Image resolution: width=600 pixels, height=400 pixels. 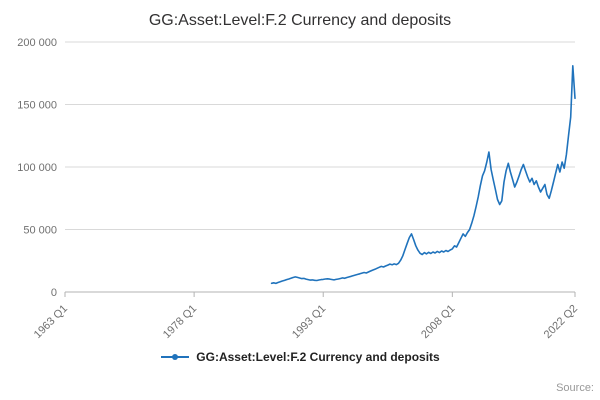 I want to click on x-tick-label: 2008 Q1, so click(x=438, y=322).